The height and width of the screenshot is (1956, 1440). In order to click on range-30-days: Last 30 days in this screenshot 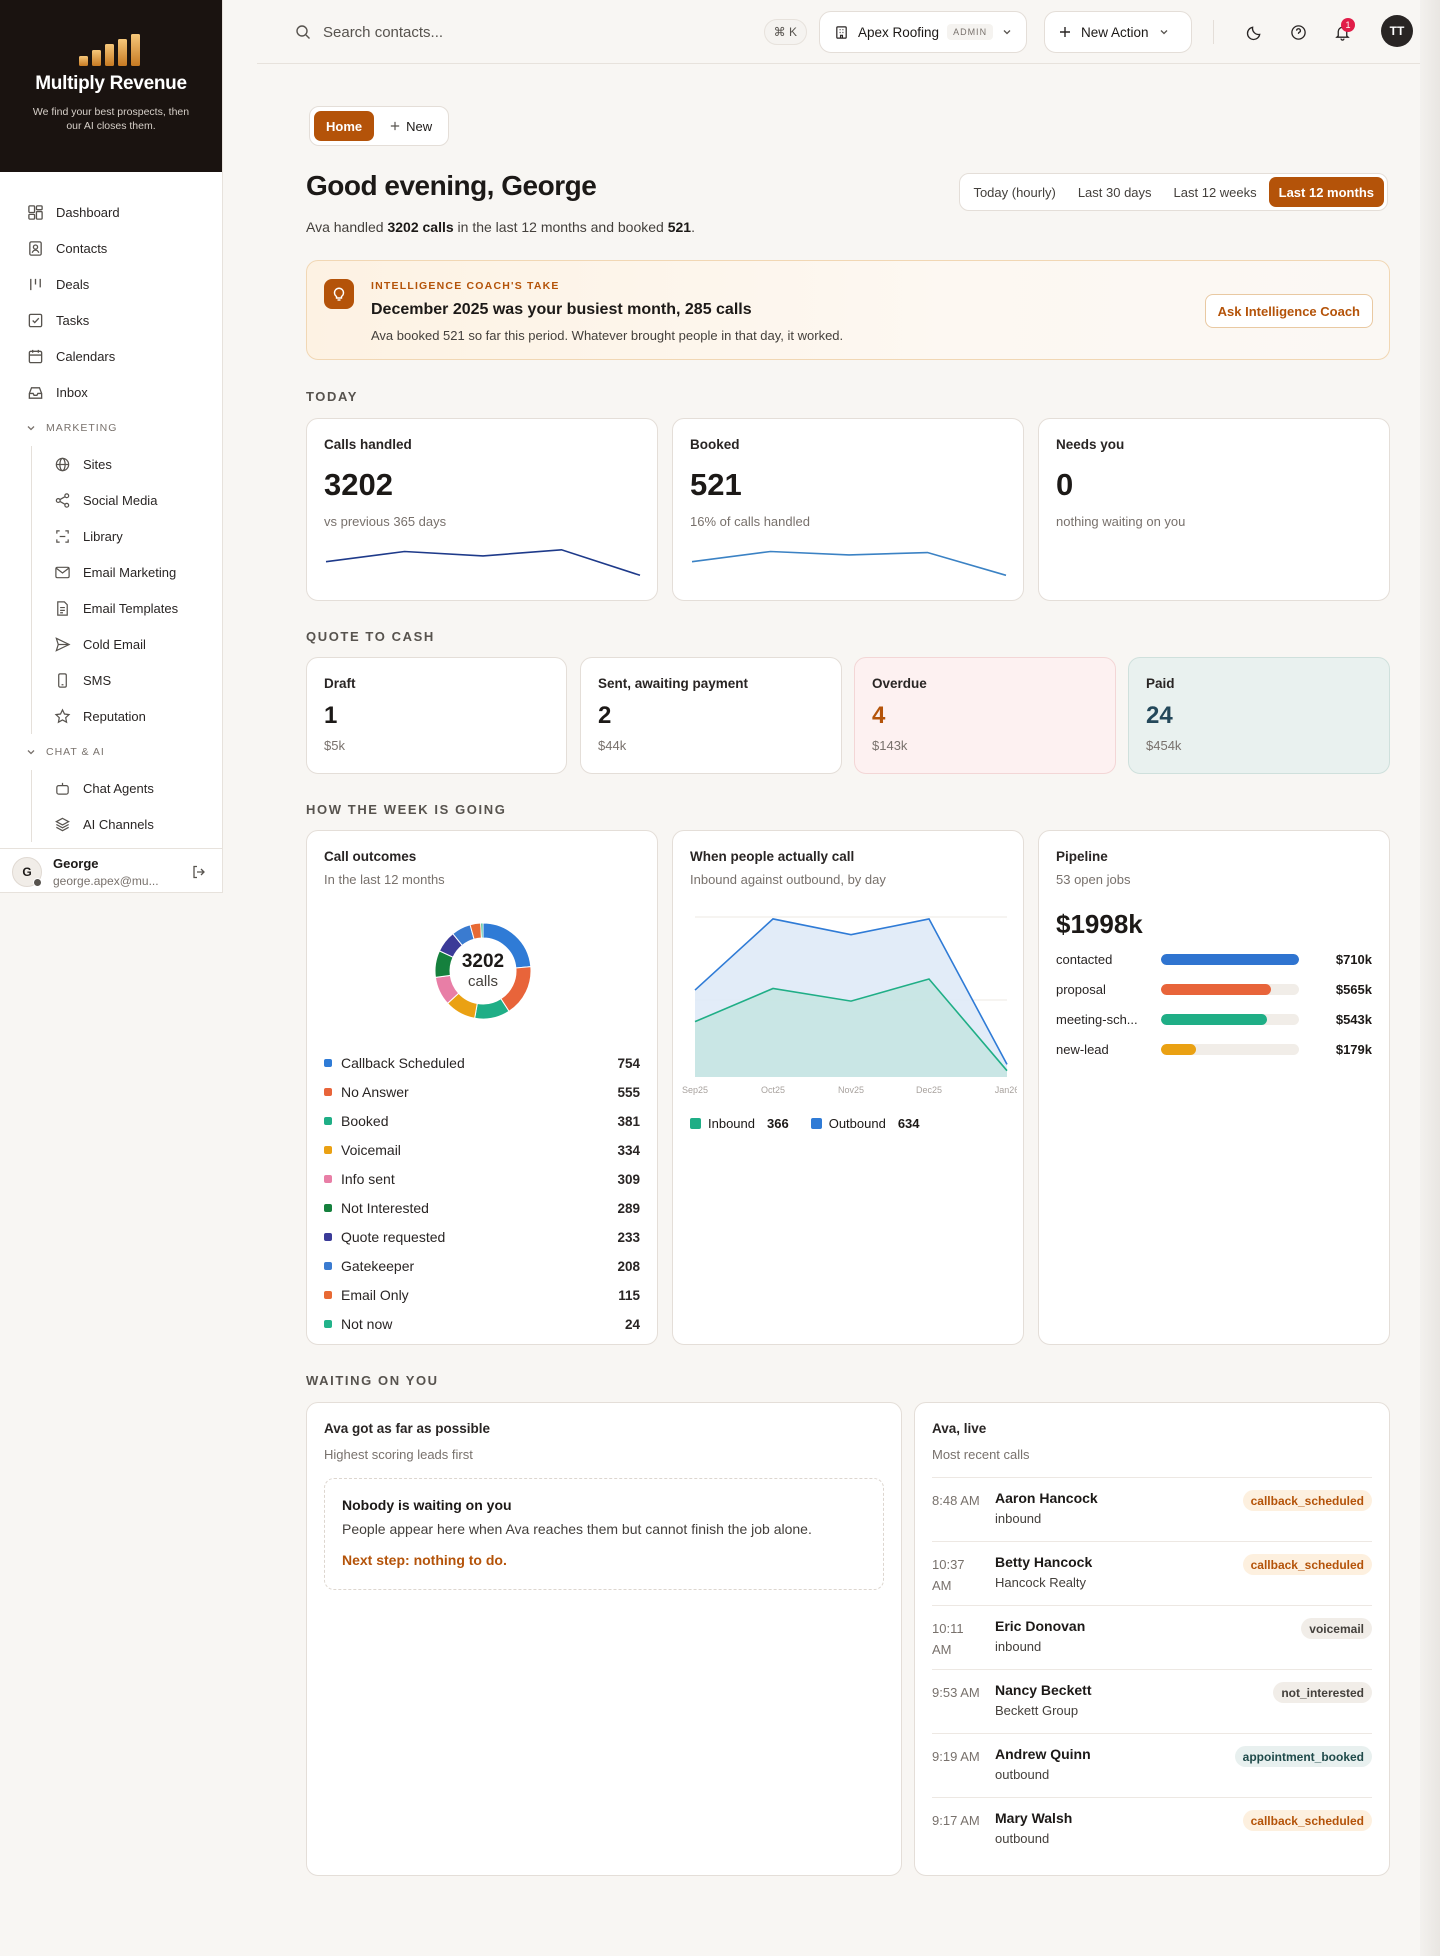, I will do `click(1114, 192)`.